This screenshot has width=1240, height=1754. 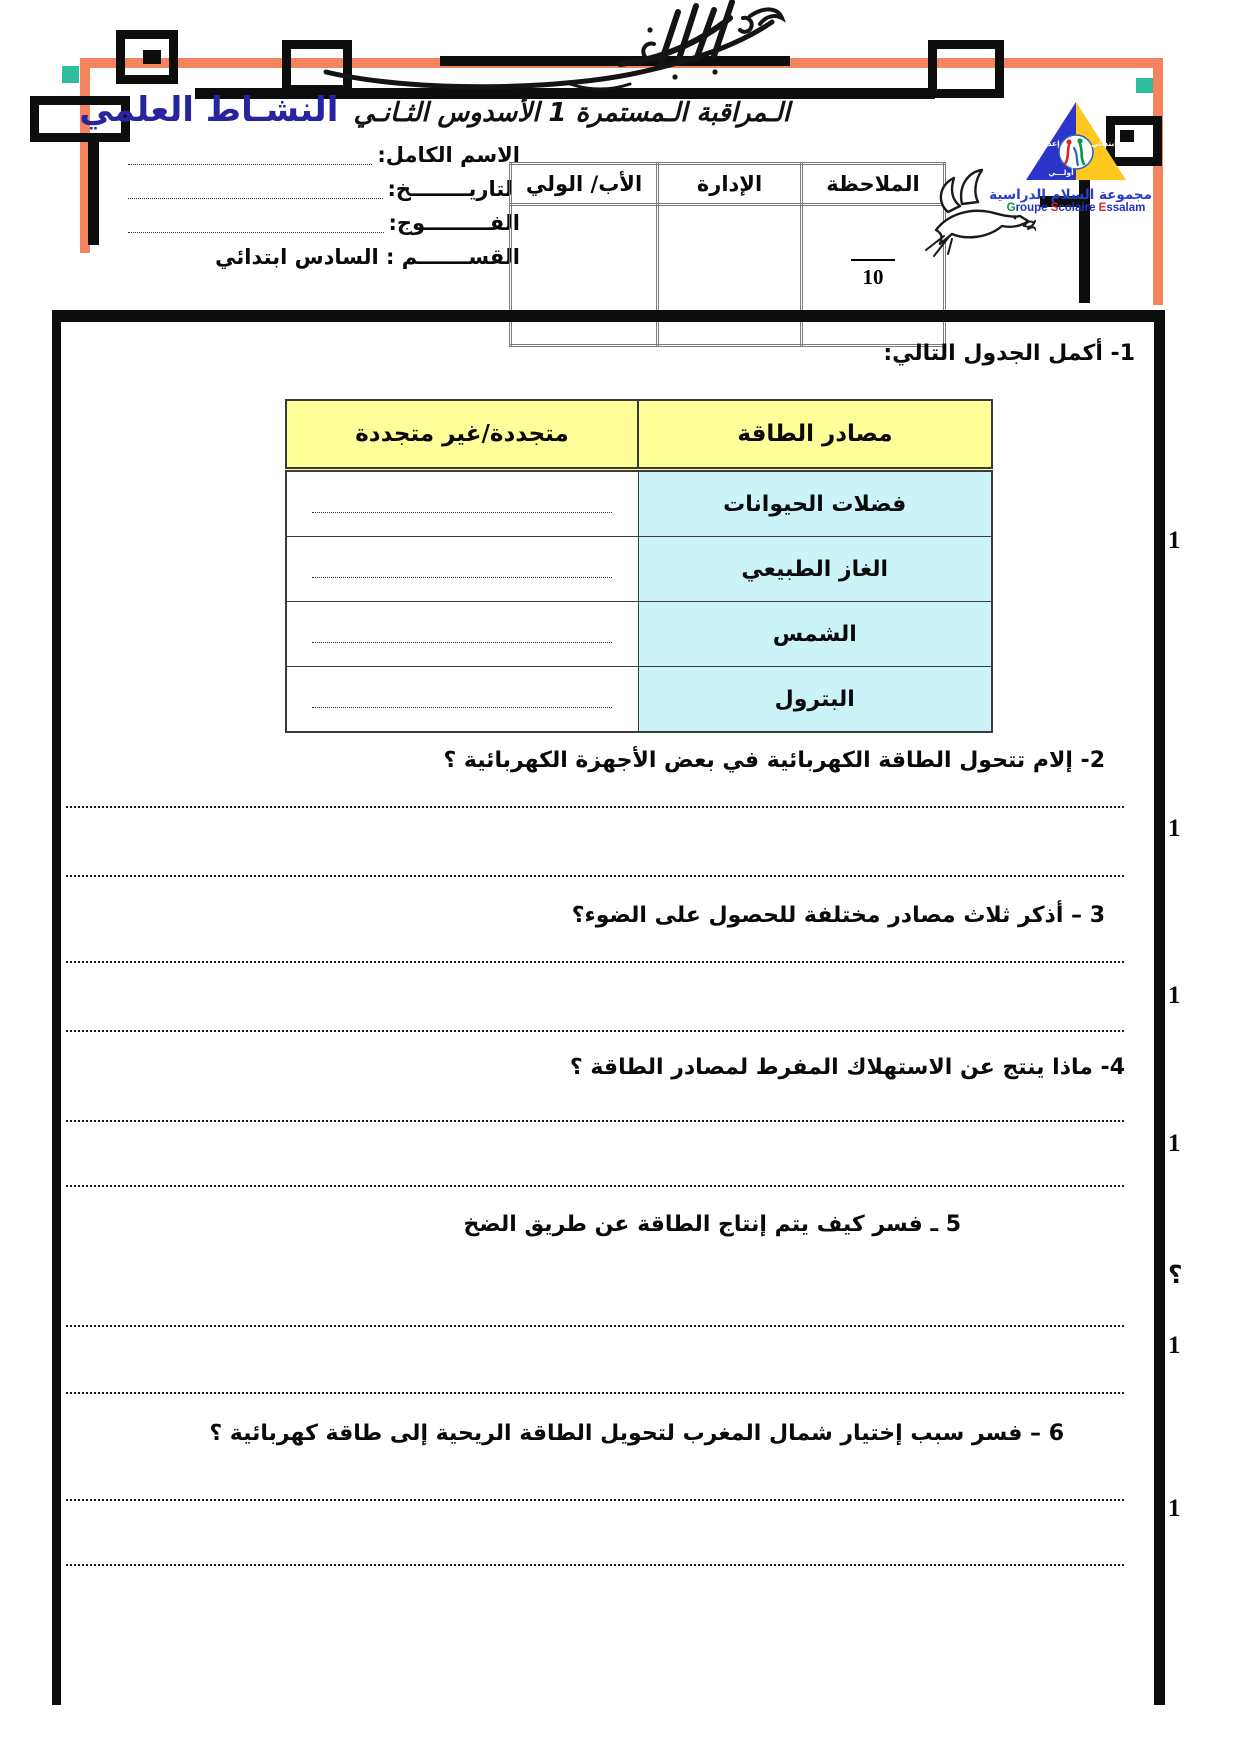 I want to click on exam-title-prefix: الـمراقبة الـمستمرة 1 الأسدوس الثـانـي, so click(x=571, y=113).